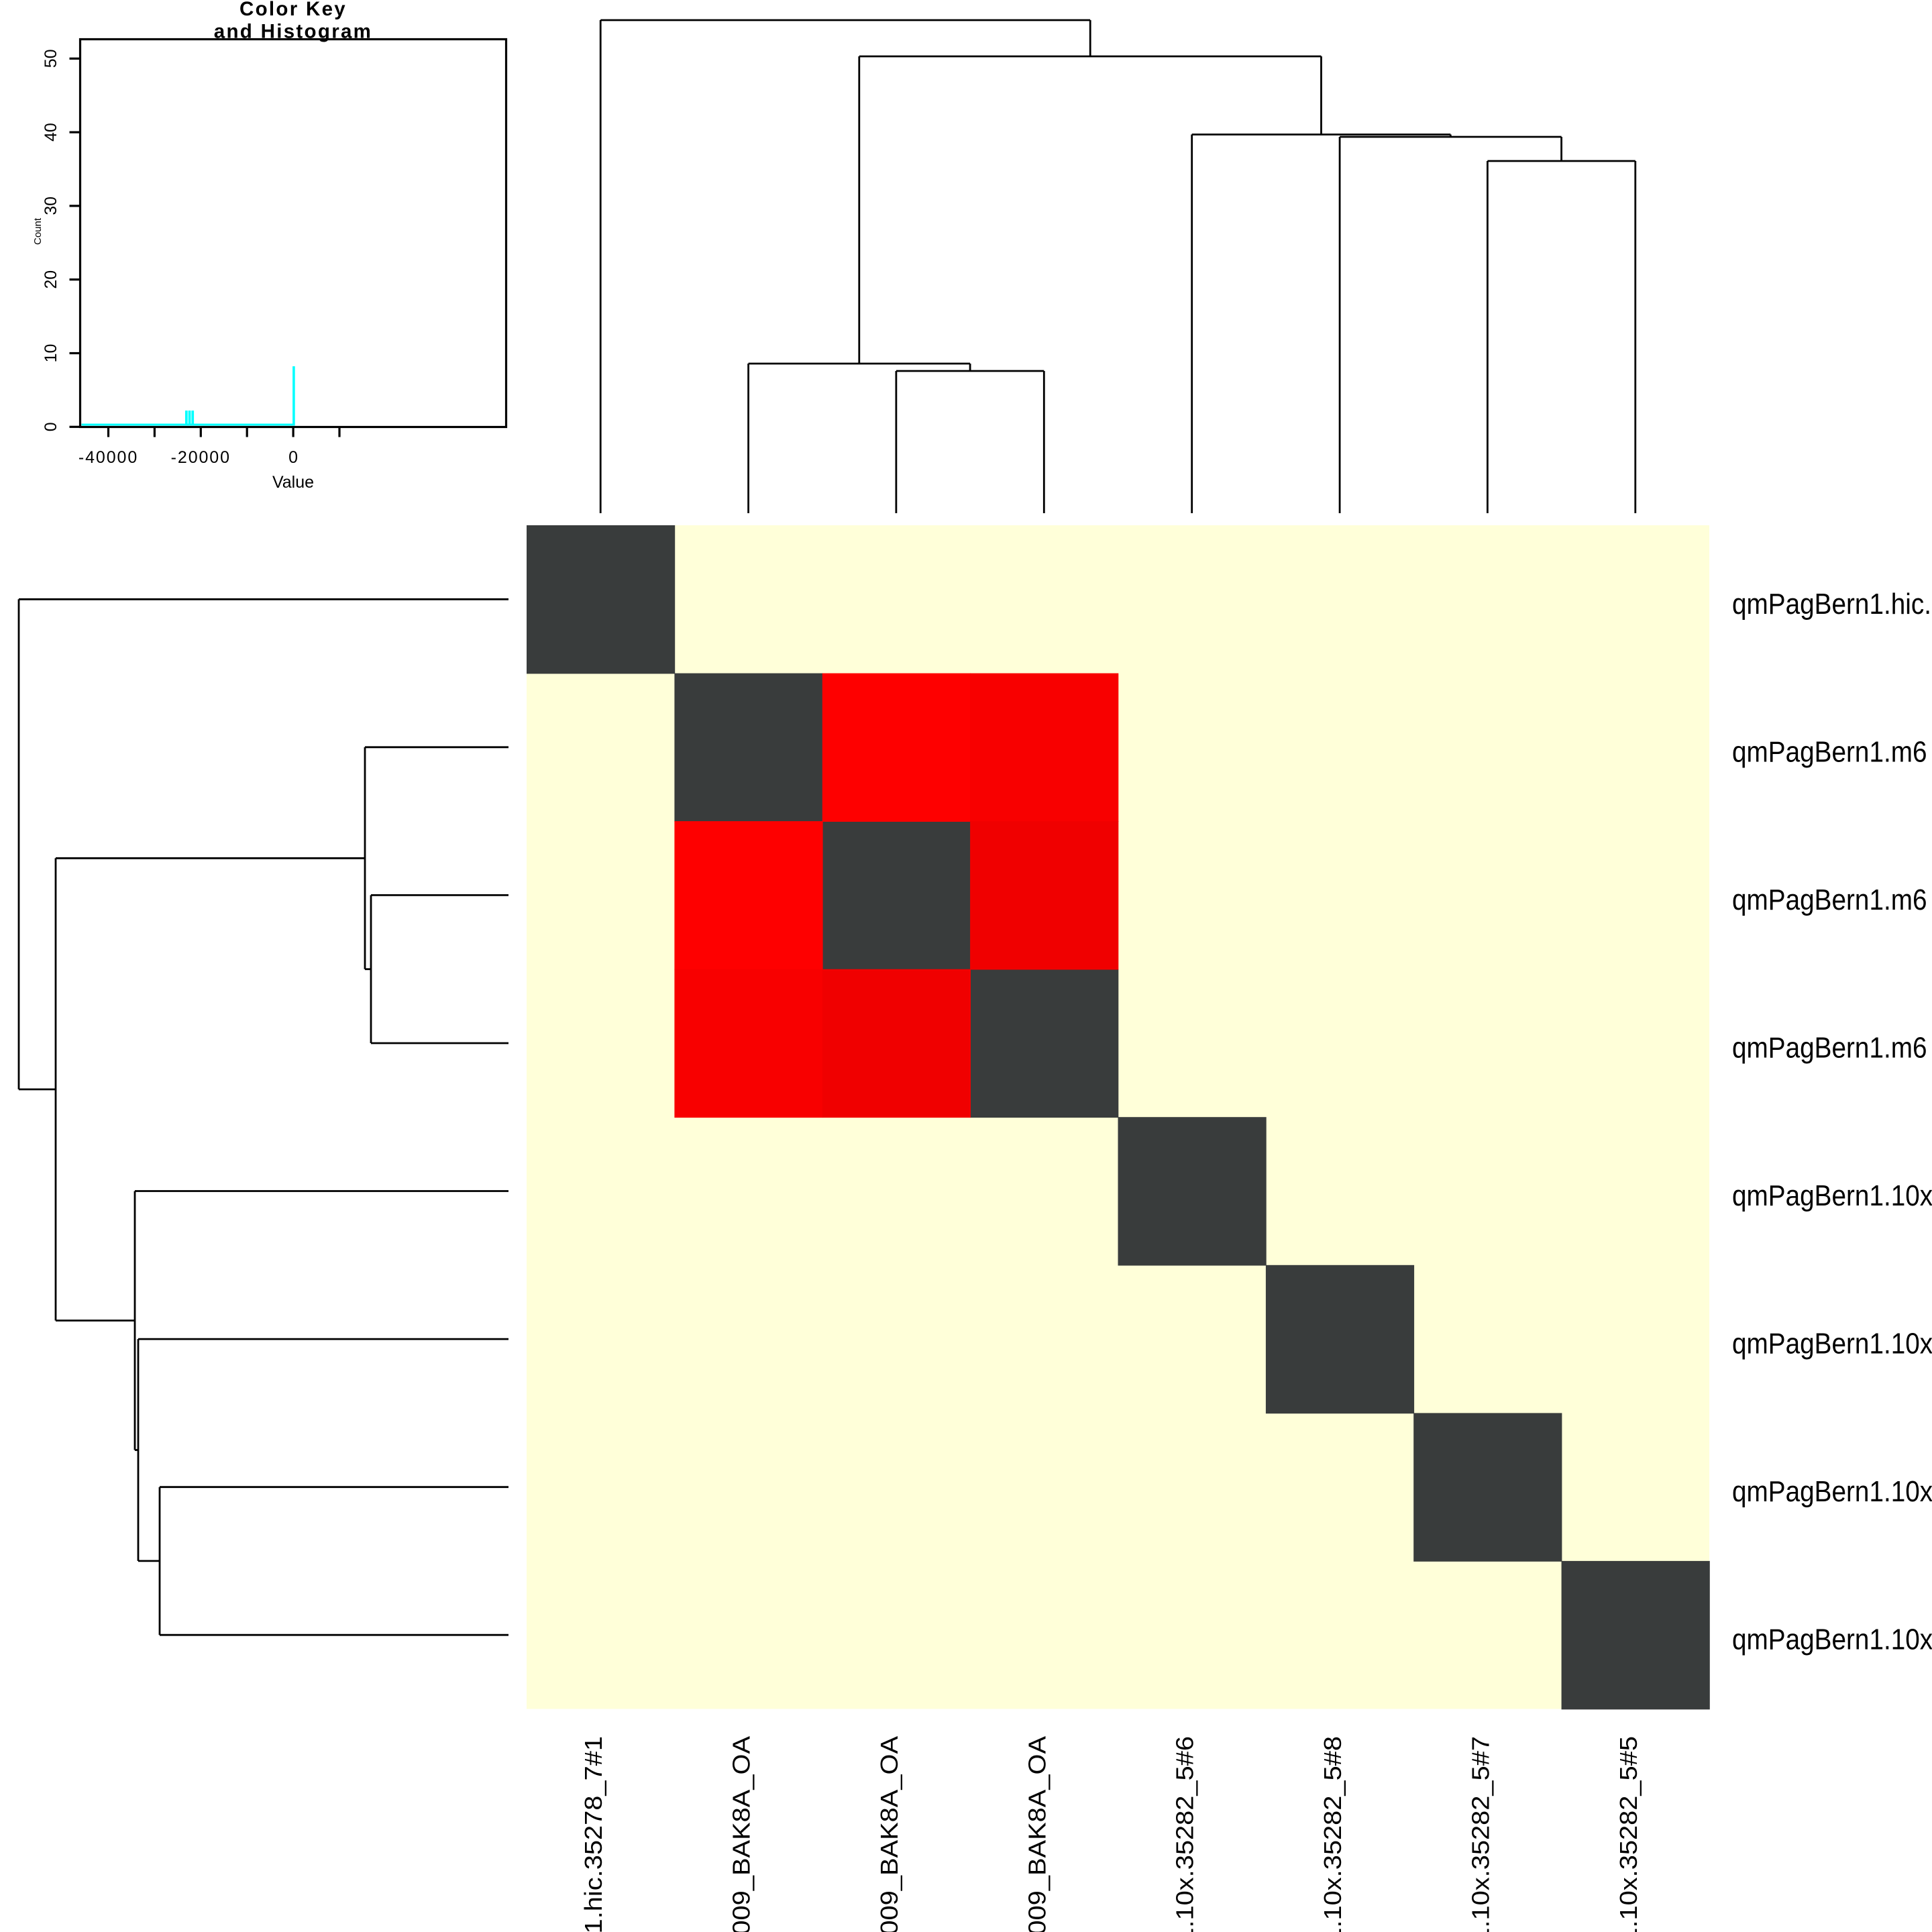  What do you see at coordinates (108, 457) in the screenshot?
I see `svg-text: -40000` at bounding box center [108, 457].